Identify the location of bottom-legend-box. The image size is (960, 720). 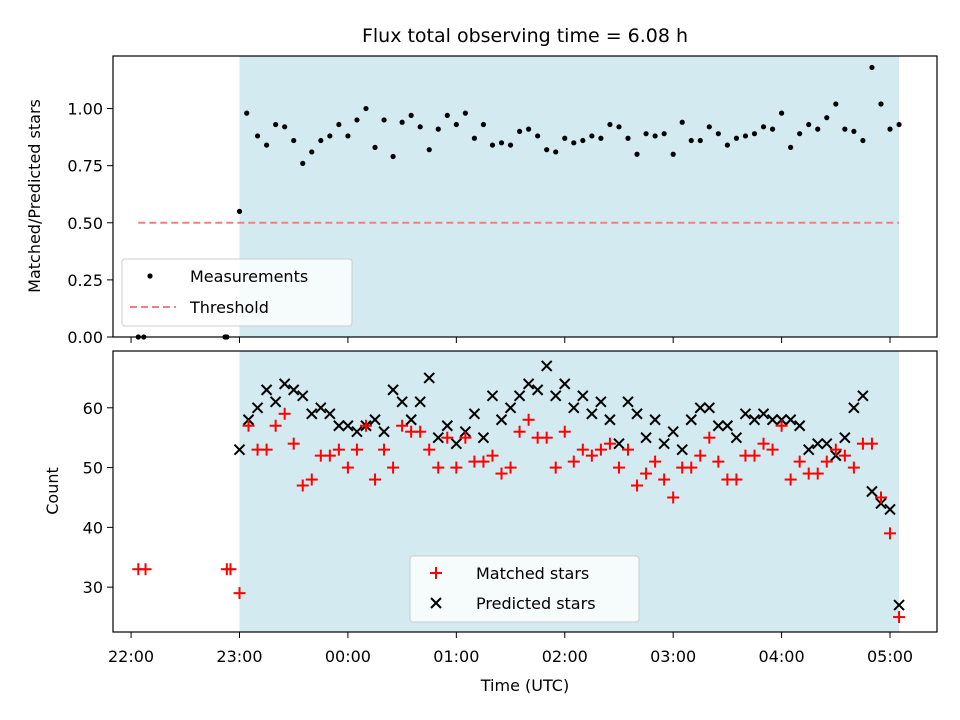
(524, 589).